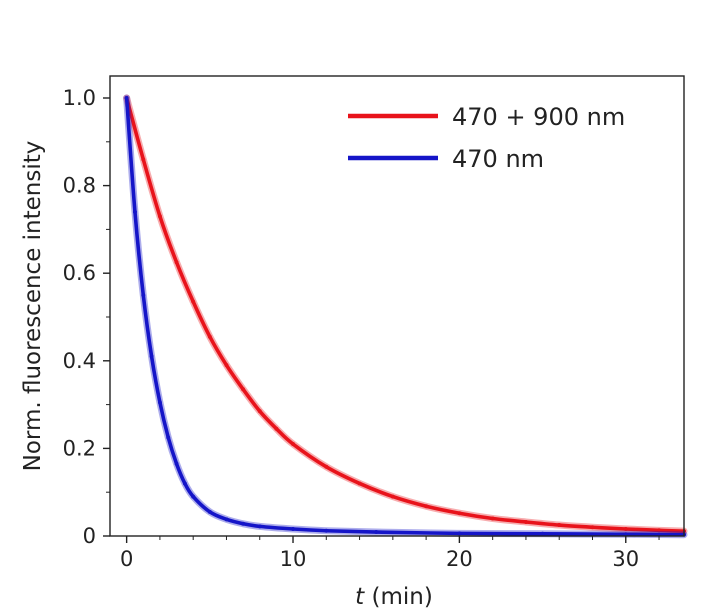  Describe the element at coordinates (498, 159) in the screenshot. I see `legend-label-470nm: 470 nm` at that location.